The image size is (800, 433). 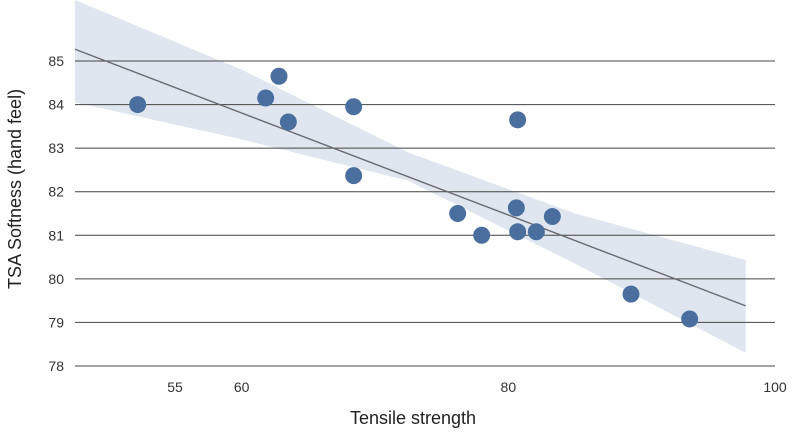 I want to click on y-tick-labels: 78 79 80 81 82 83 84 85, so click(x=56, y=213).